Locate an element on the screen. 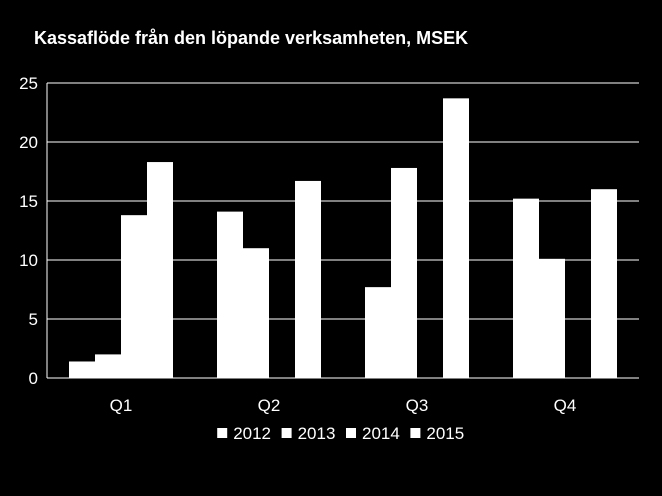 This screenshot has width=662, height=496. y-tick-label: 5 is located at coordinates (33, 319).